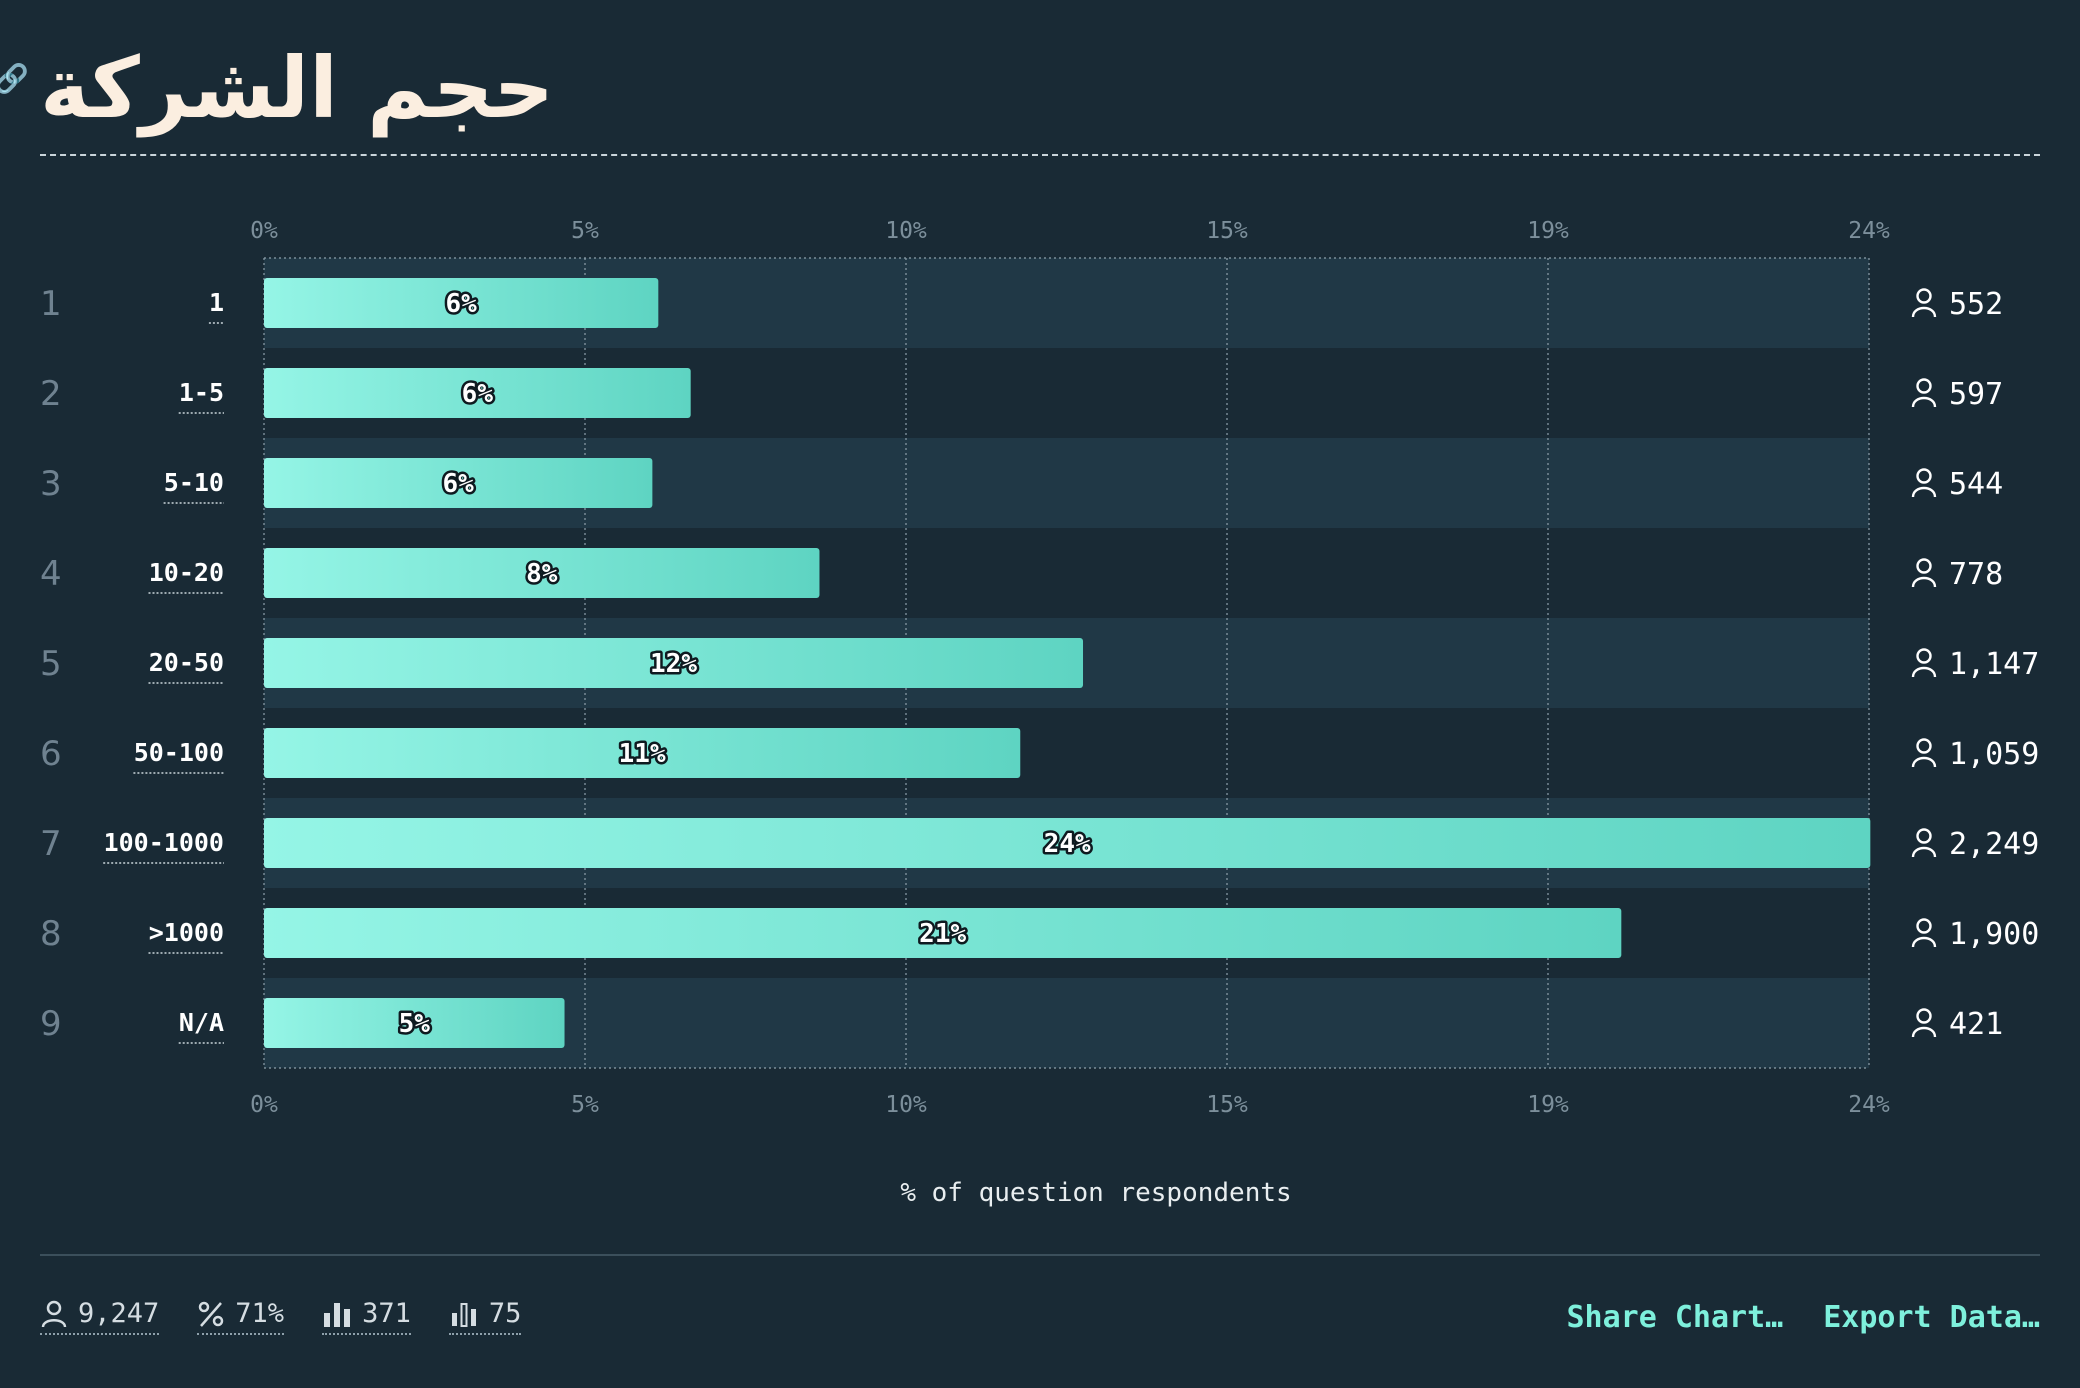 The height and width of the screenshot is (1388, 2080). I want to click on questions-value: 371, so click(386, 1313).